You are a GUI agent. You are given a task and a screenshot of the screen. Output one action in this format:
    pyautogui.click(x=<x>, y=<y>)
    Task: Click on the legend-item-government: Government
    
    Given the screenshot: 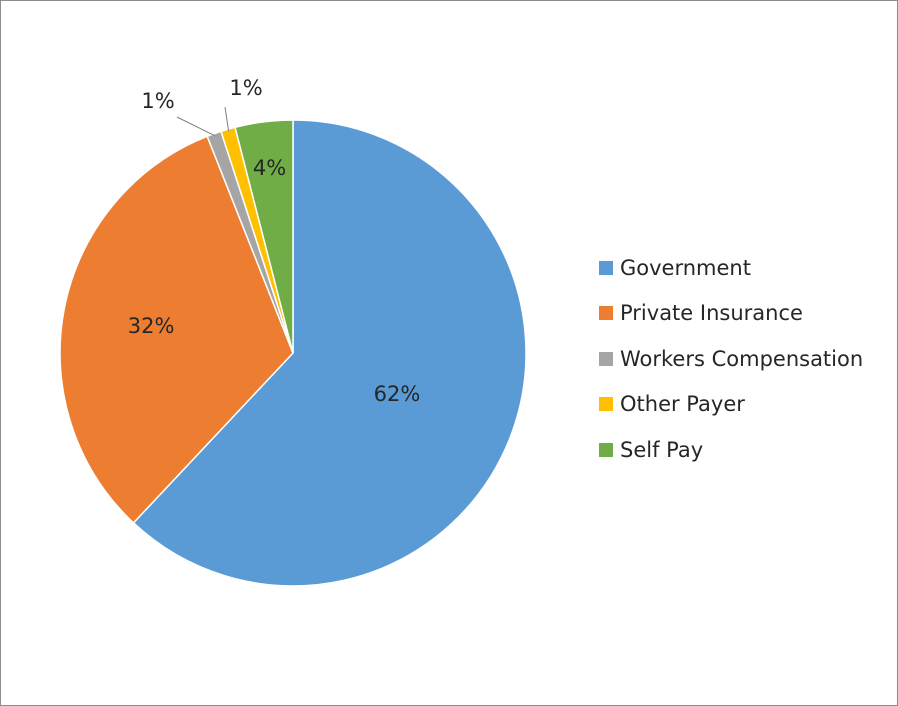 What is the action you would take?
    pyautogui.click(x=731, y=268)
    